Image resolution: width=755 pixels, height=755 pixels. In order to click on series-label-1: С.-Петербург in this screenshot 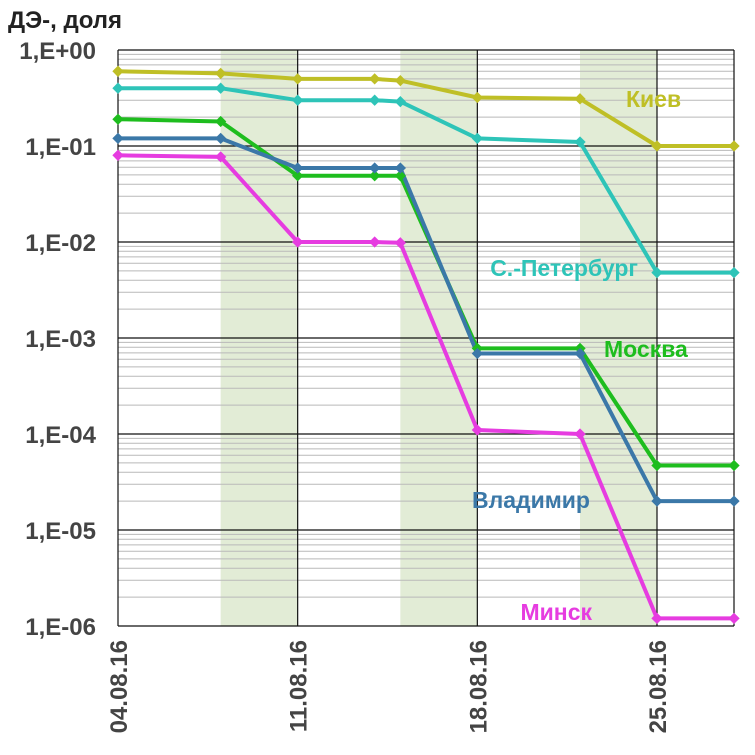, I will do `click(564, 268)`.